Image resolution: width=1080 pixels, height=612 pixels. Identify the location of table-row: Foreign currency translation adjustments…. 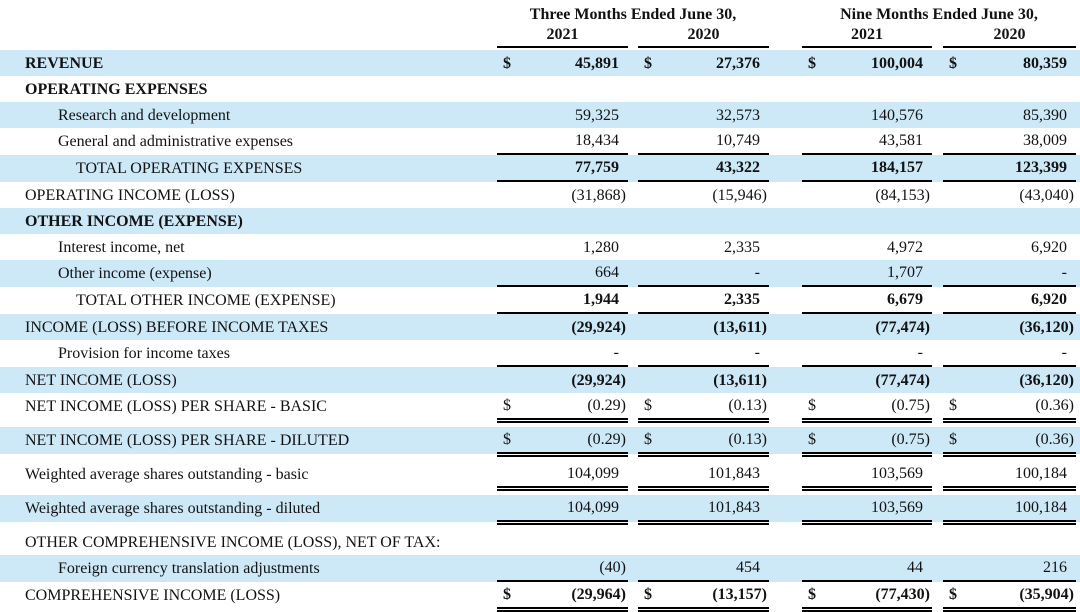
(540, 568).